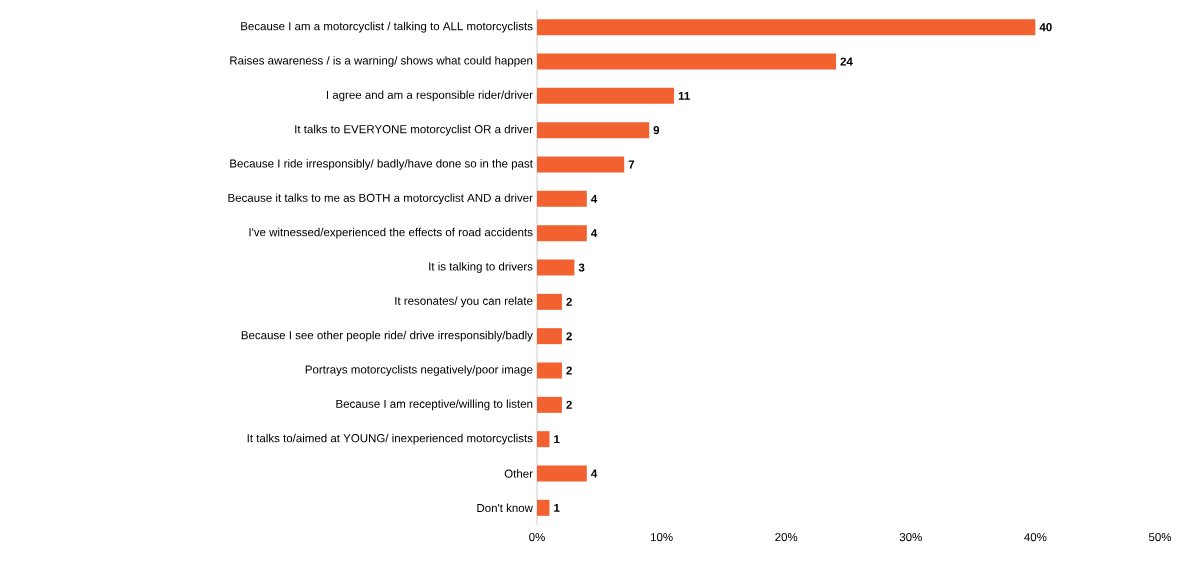 This screenshot has width=1194, height=562. I want to click on y-tick-label: Portrays motorcyclists negatively/poor image, so click(419, 370).